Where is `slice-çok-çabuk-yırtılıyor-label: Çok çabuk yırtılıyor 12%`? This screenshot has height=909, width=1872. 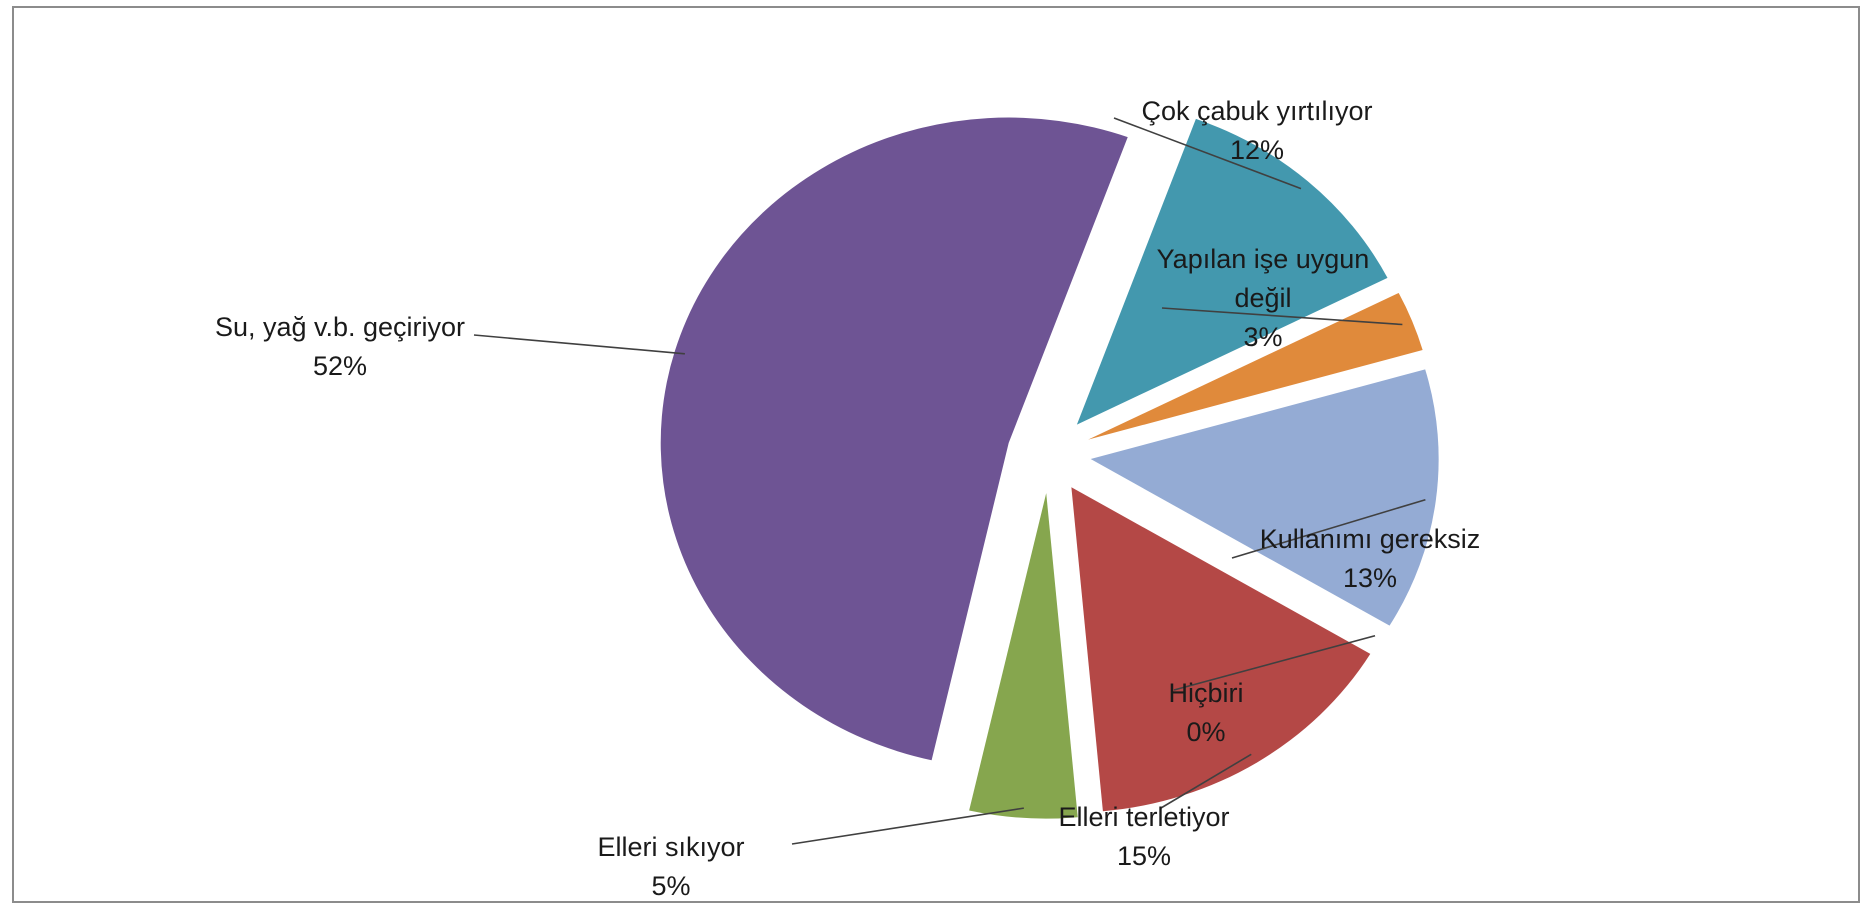 slice-çok-çabuk-yırtılıyor-label: Çok çabuk yırtılıyor 12% is located at coordinates (1256, 131).